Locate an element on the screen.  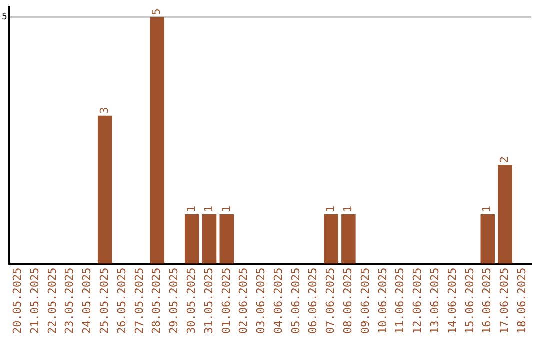
x-tick-label: 29.05.2025 is located at coordinates (174, 301).